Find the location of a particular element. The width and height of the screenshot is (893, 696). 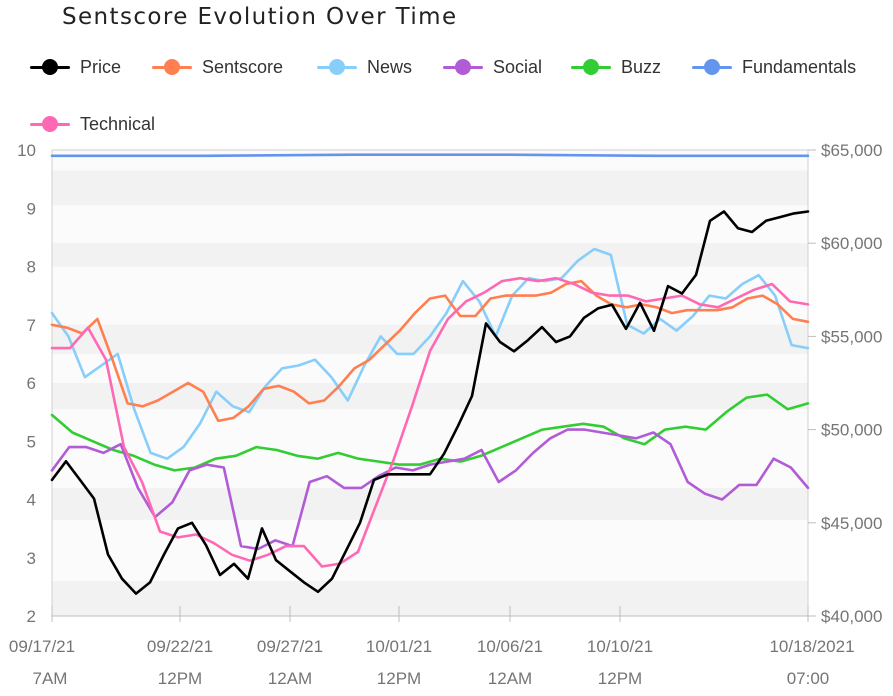

legend-item-buzz: Buzz is located at coordinates (615, 67).